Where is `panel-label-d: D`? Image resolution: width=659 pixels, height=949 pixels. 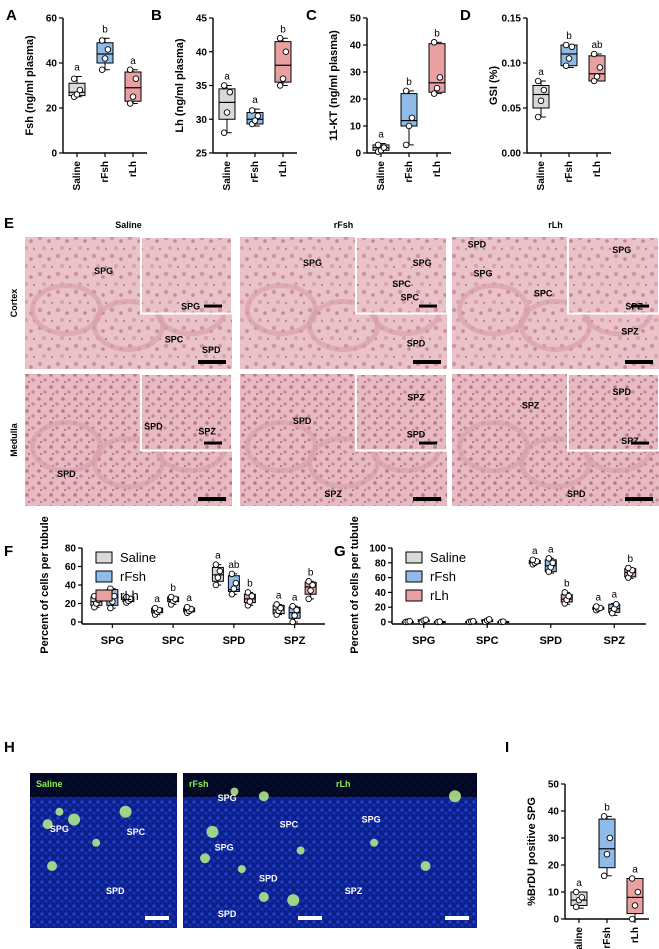 panel-label-d: D is located at coordinates (465, 15).